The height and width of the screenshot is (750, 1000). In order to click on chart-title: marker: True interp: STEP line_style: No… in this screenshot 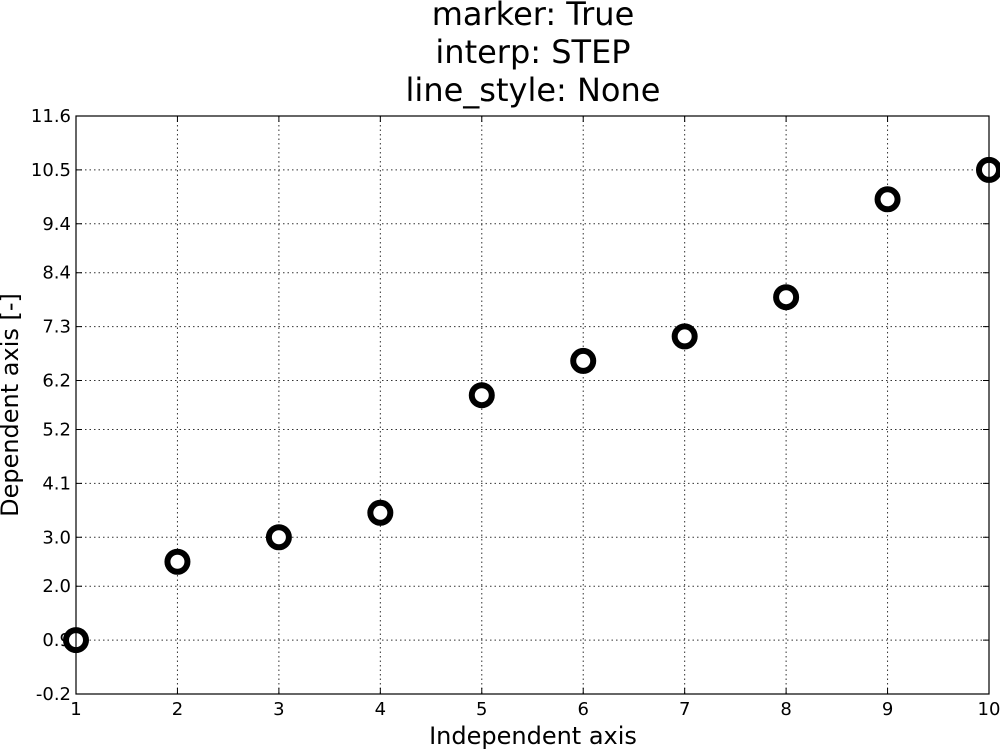, I will do `click(533, 54)`.